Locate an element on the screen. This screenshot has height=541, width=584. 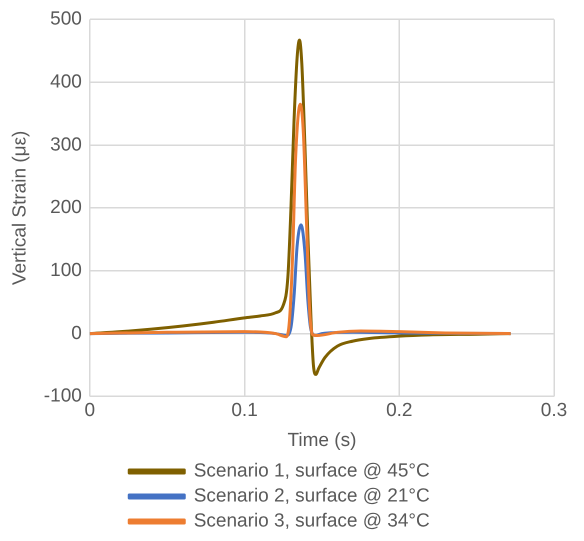
y-tick-label: -100 is located at coordinates (63, 396).